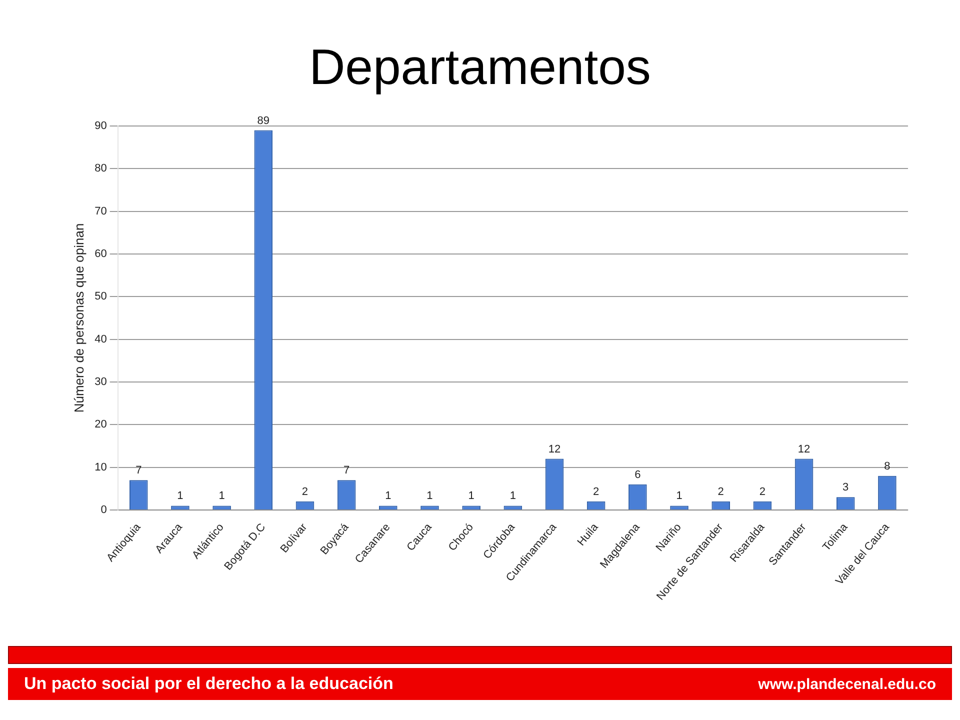  I want to click on y-tick-label: 70, so click(100, 211).